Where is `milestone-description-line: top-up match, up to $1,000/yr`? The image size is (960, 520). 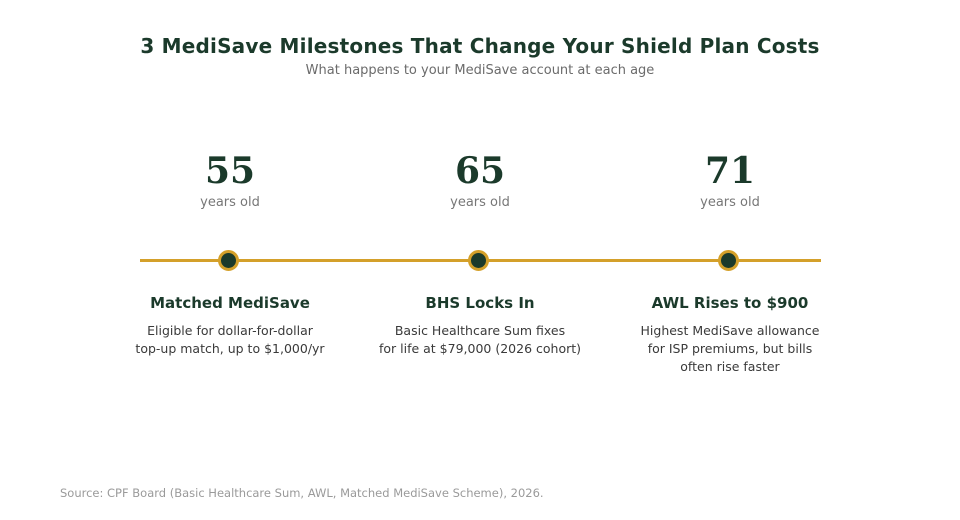 milestone-description-line: top-up match, up to $1,000/yr is located at coordinates (230, 348).